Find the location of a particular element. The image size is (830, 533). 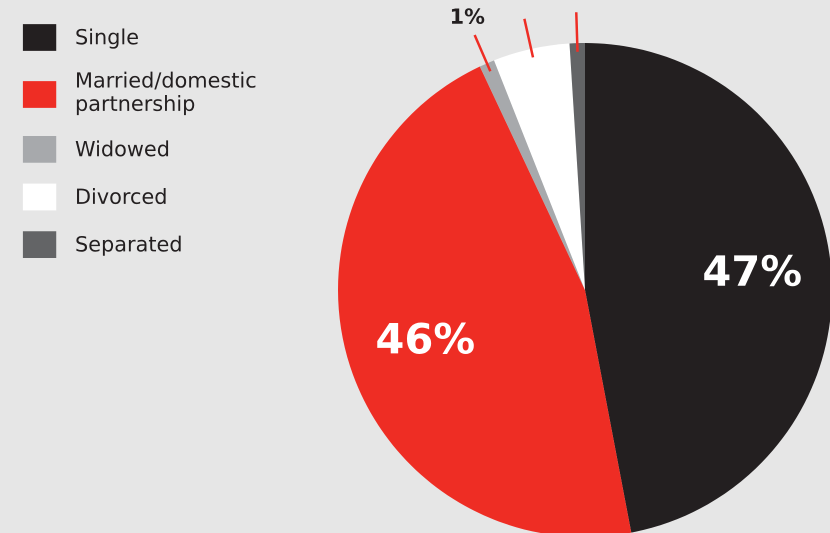

legend-label: Divorced is located at coordinates (121, 196).